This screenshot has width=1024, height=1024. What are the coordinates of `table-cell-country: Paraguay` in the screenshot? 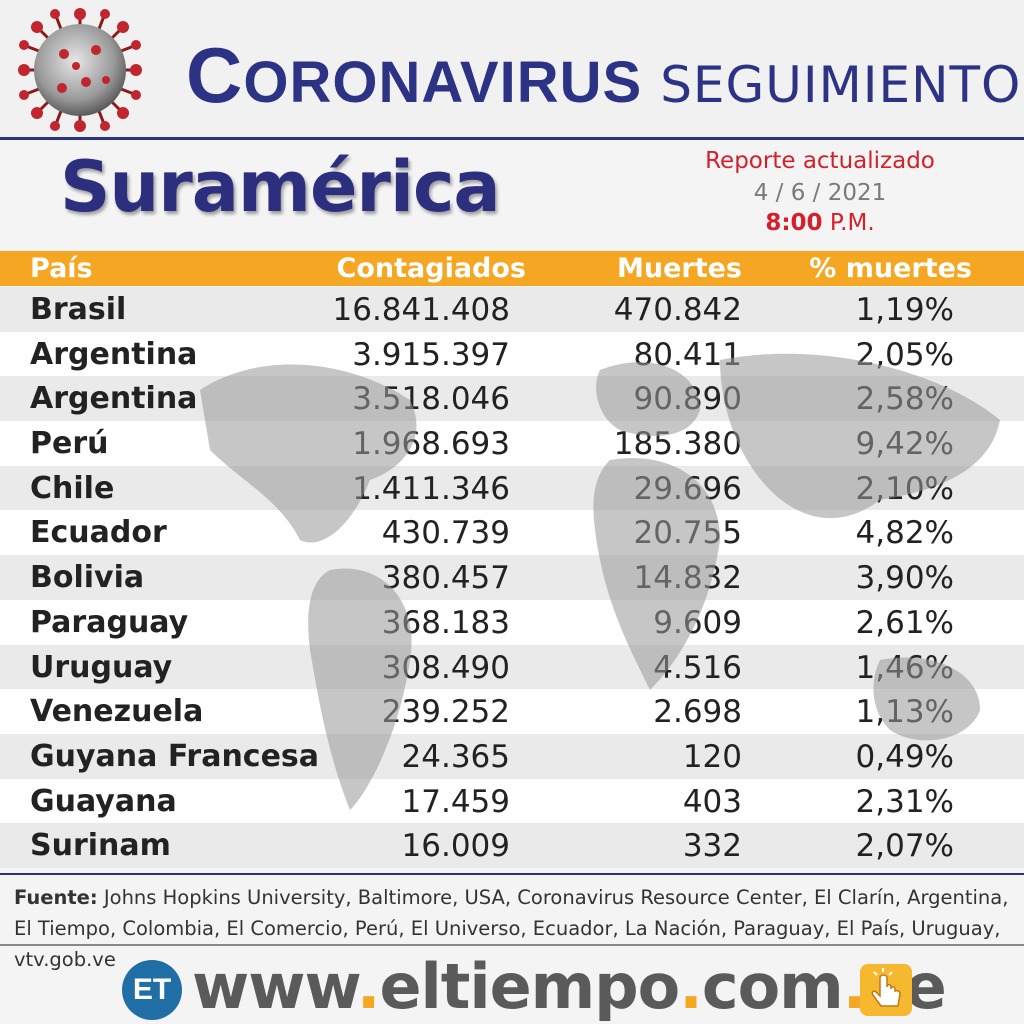 It's located at (109, 622).